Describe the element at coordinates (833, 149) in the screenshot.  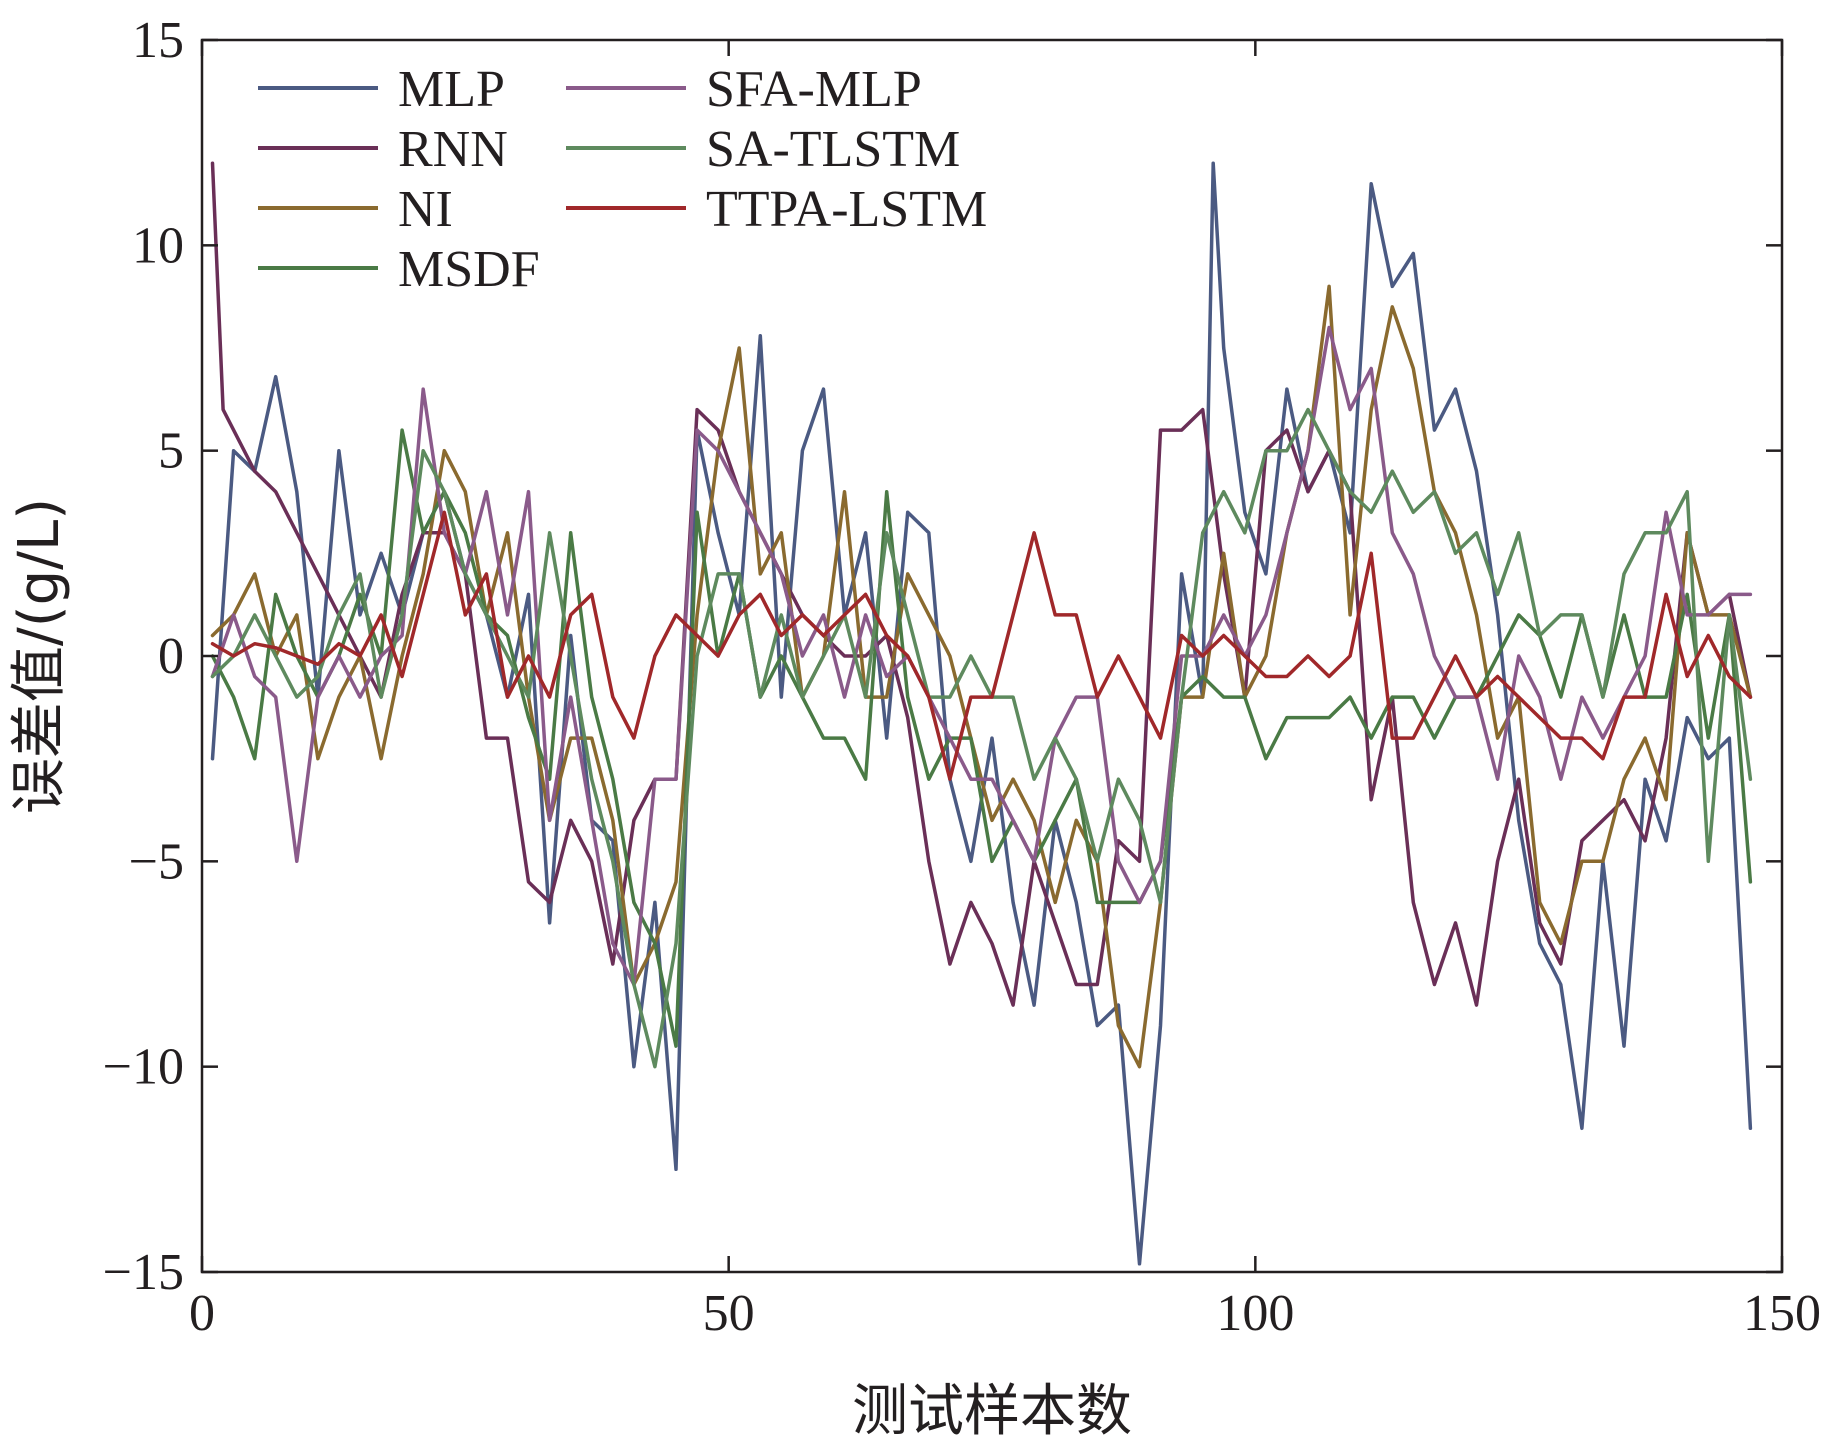
I see `legend-label-sa-tlstm: SA-TLSTM` at that location.